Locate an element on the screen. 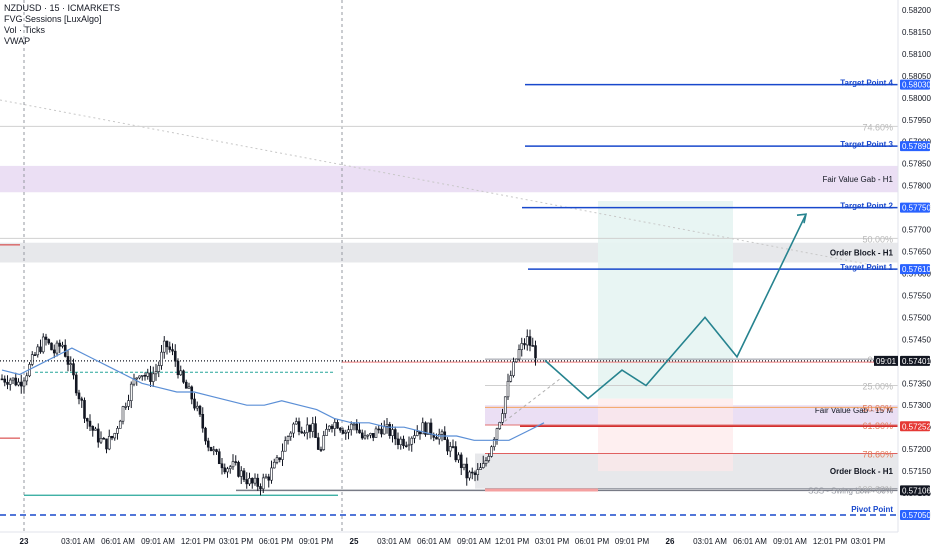 This screenshot has width=932, height=555. x-tick-label: 09:01 PM is located at coordinates (316, 541).